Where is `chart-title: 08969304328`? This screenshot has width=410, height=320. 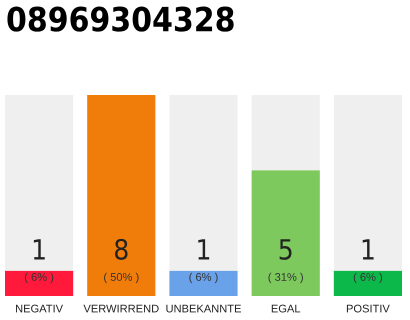
chart-title: 08969304328 is located at coordinates (120, 19).